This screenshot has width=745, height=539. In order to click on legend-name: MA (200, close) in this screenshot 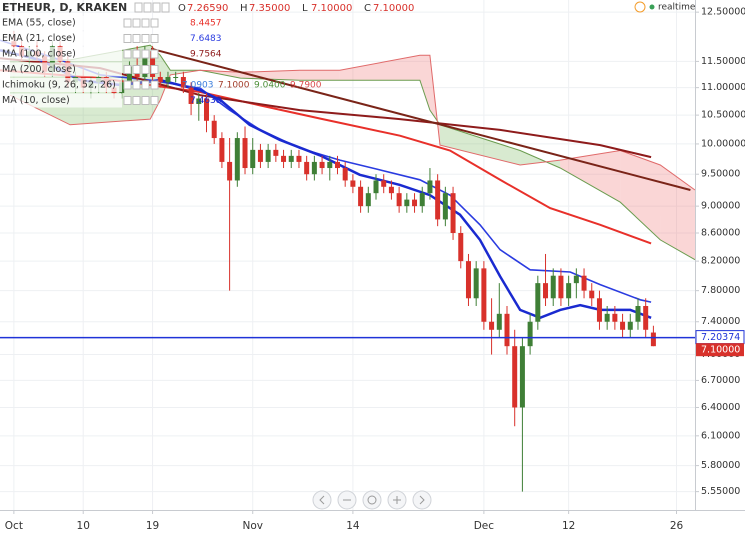, I will do `click(39, 69)`.